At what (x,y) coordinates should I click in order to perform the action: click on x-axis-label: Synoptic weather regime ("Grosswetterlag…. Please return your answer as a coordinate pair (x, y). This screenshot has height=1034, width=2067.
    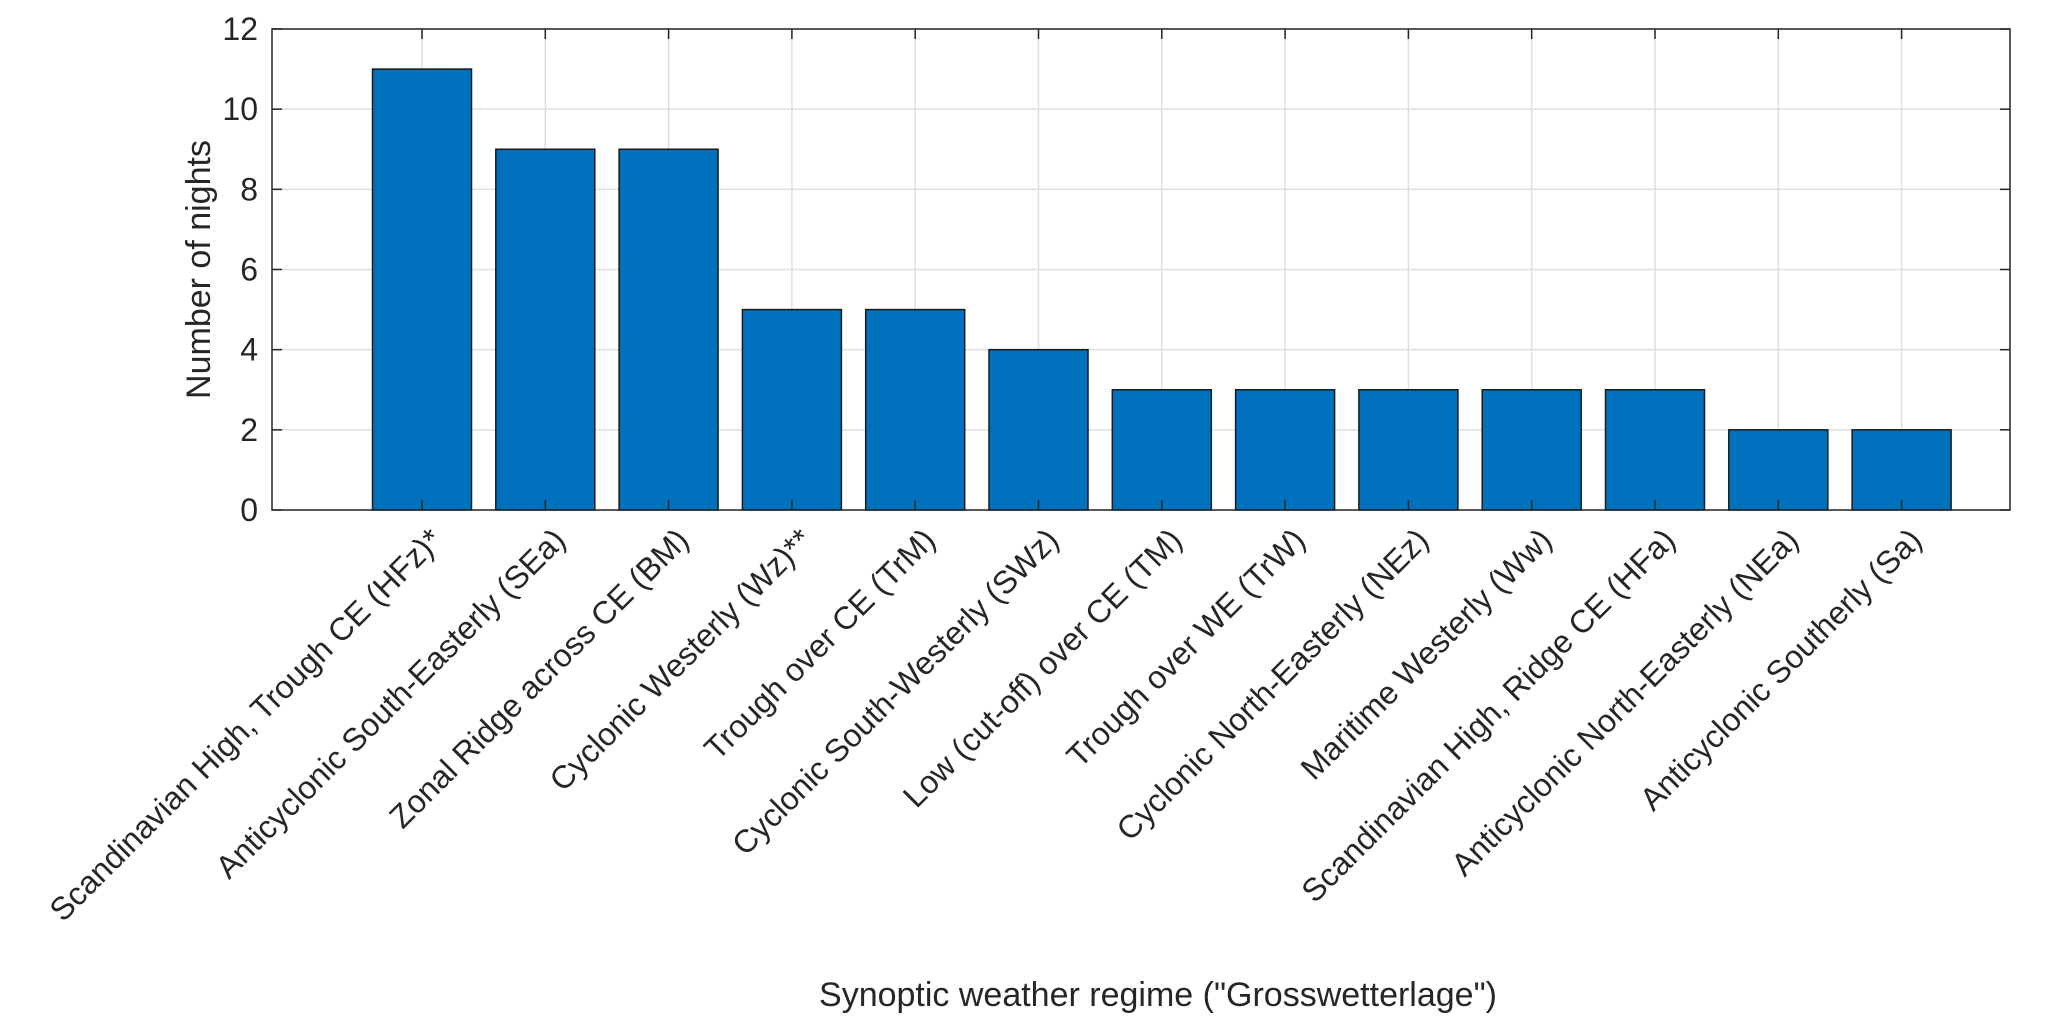
    Looking at the image, I should click on (1158, 995).